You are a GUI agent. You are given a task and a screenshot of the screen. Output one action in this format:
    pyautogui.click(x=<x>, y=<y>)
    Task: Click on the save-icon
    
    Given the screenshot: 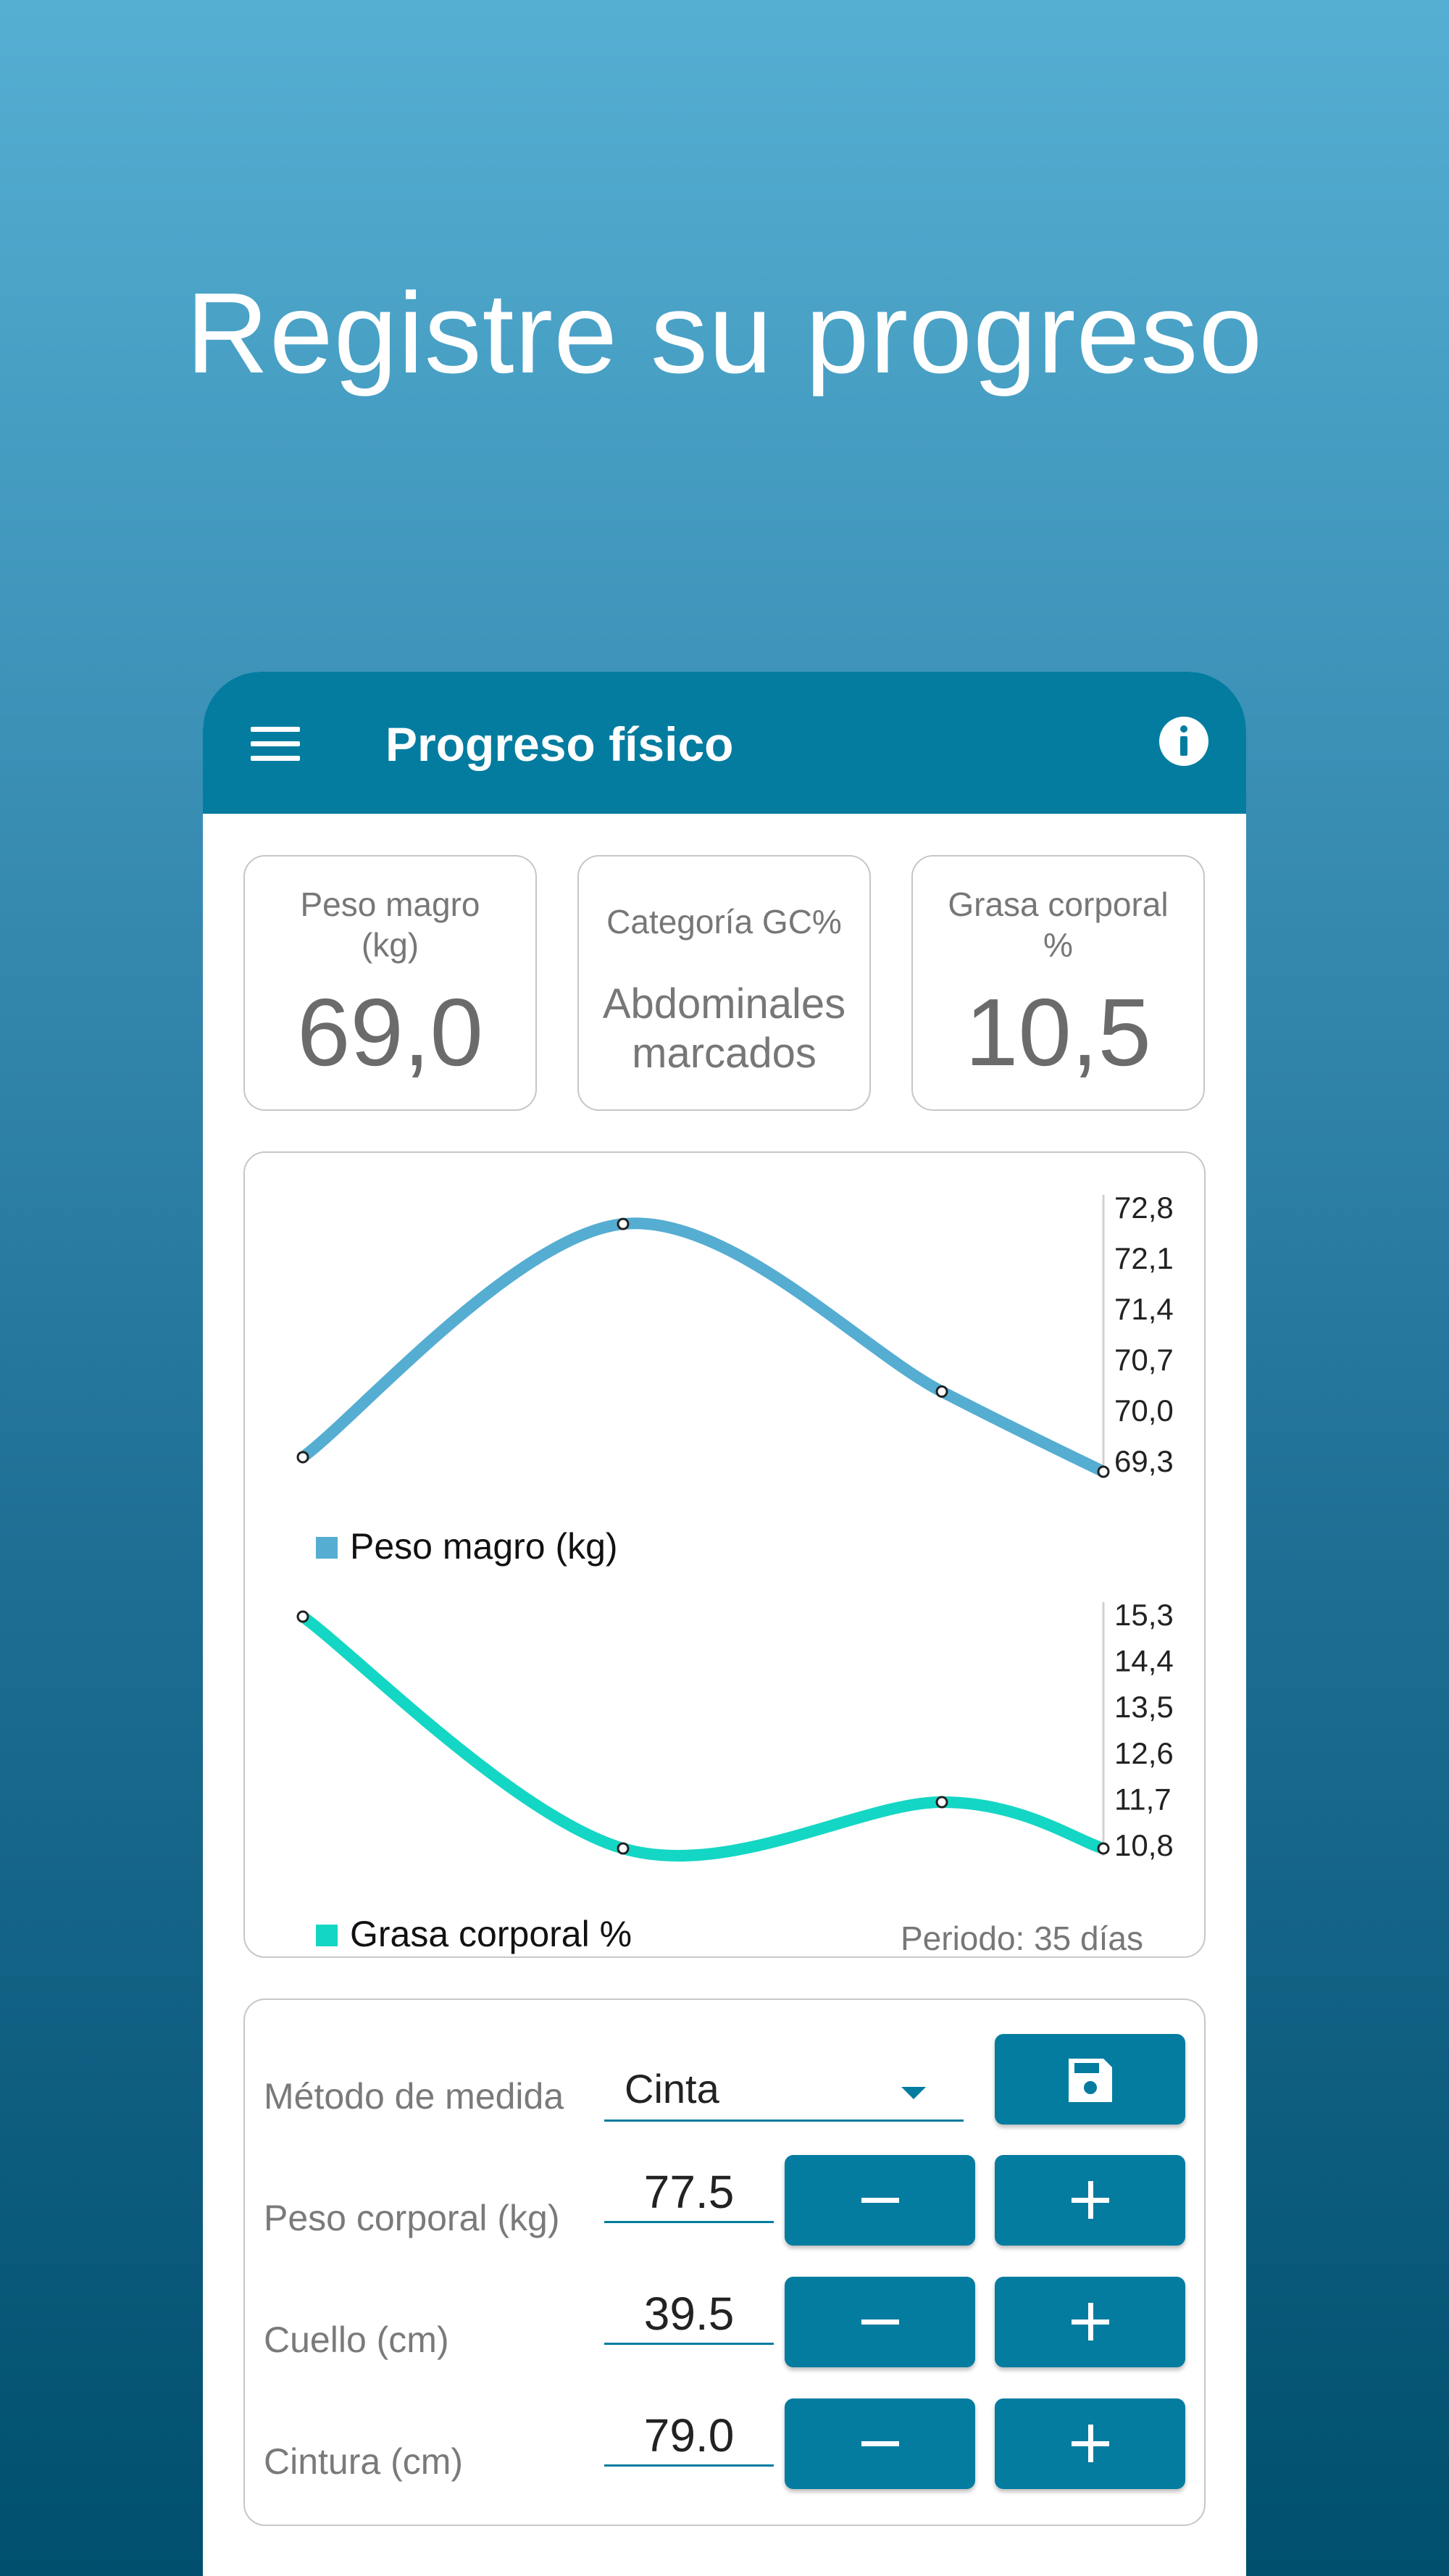 What is the action you would take?
    pyautogui.click(x=1091, y=2080)
    